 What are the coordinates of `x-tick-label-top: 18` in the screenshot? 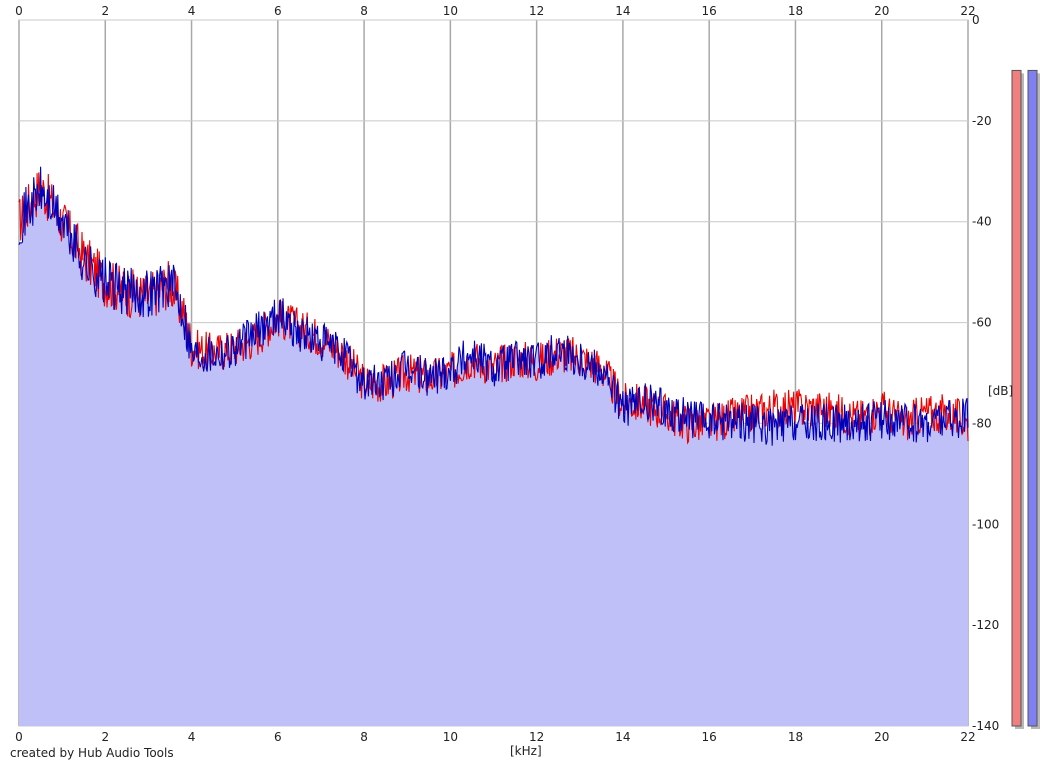 It's located at (795, 11).